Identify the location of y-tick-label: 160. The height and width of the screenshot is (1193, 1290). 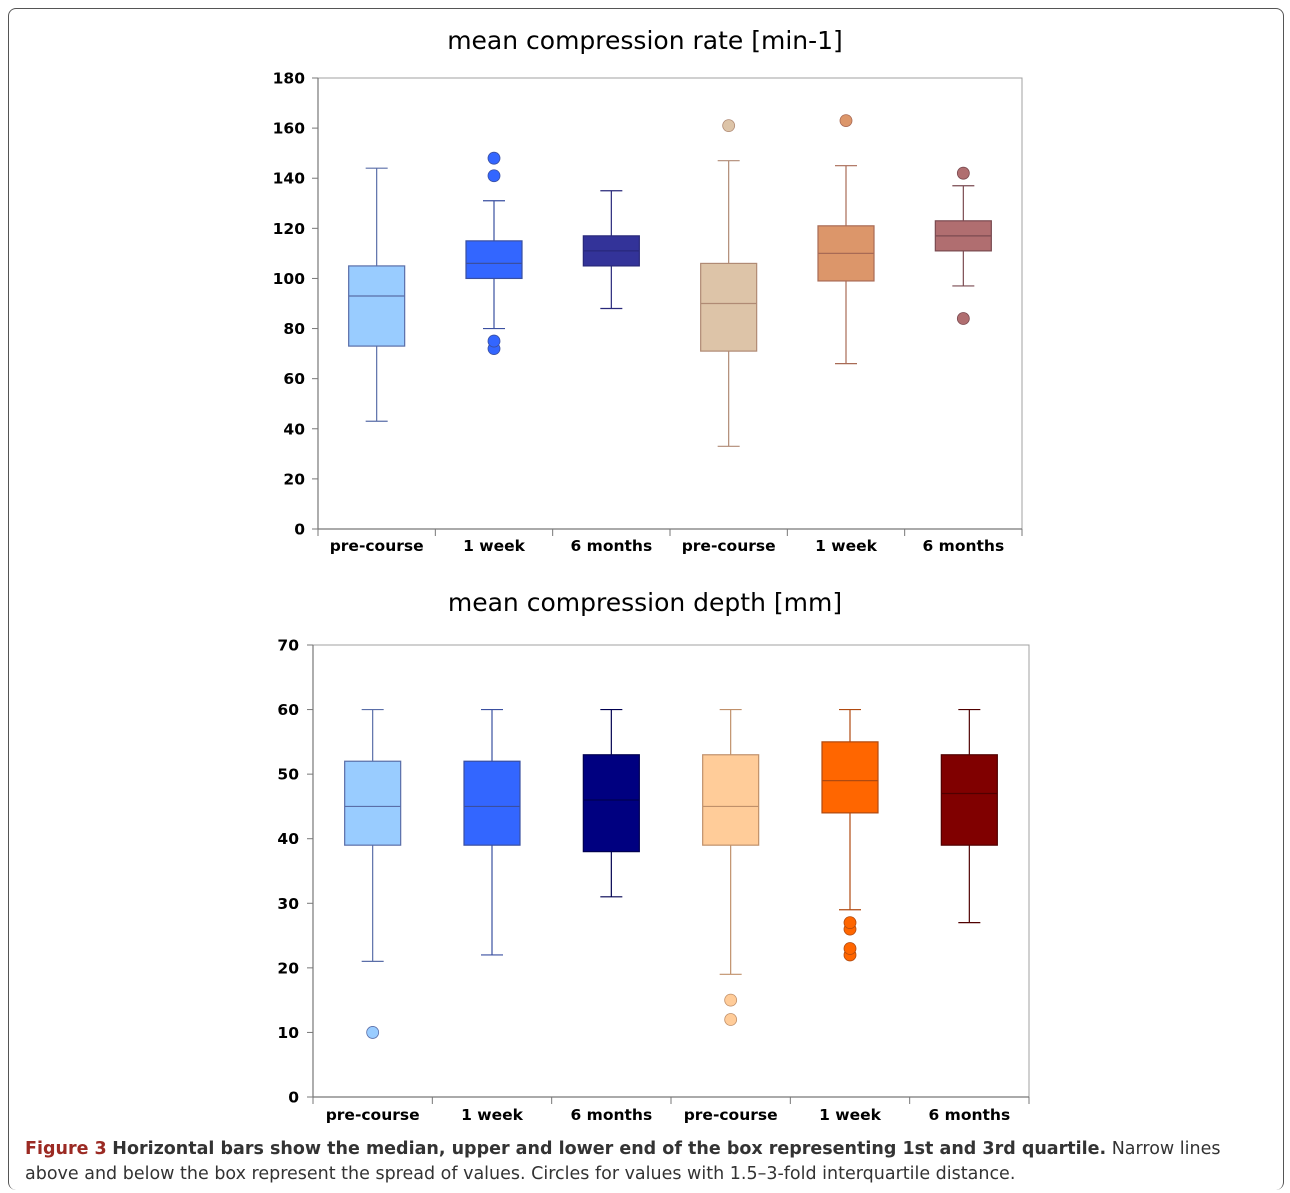
(289, 129).